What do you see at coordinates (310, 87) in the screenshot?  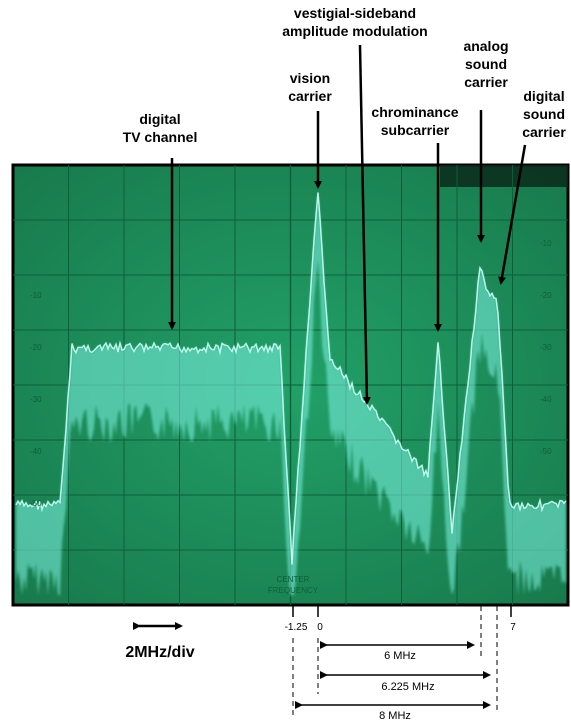 I see `label-vision-carrier: vision carrier` at bounding box center [310, 87].